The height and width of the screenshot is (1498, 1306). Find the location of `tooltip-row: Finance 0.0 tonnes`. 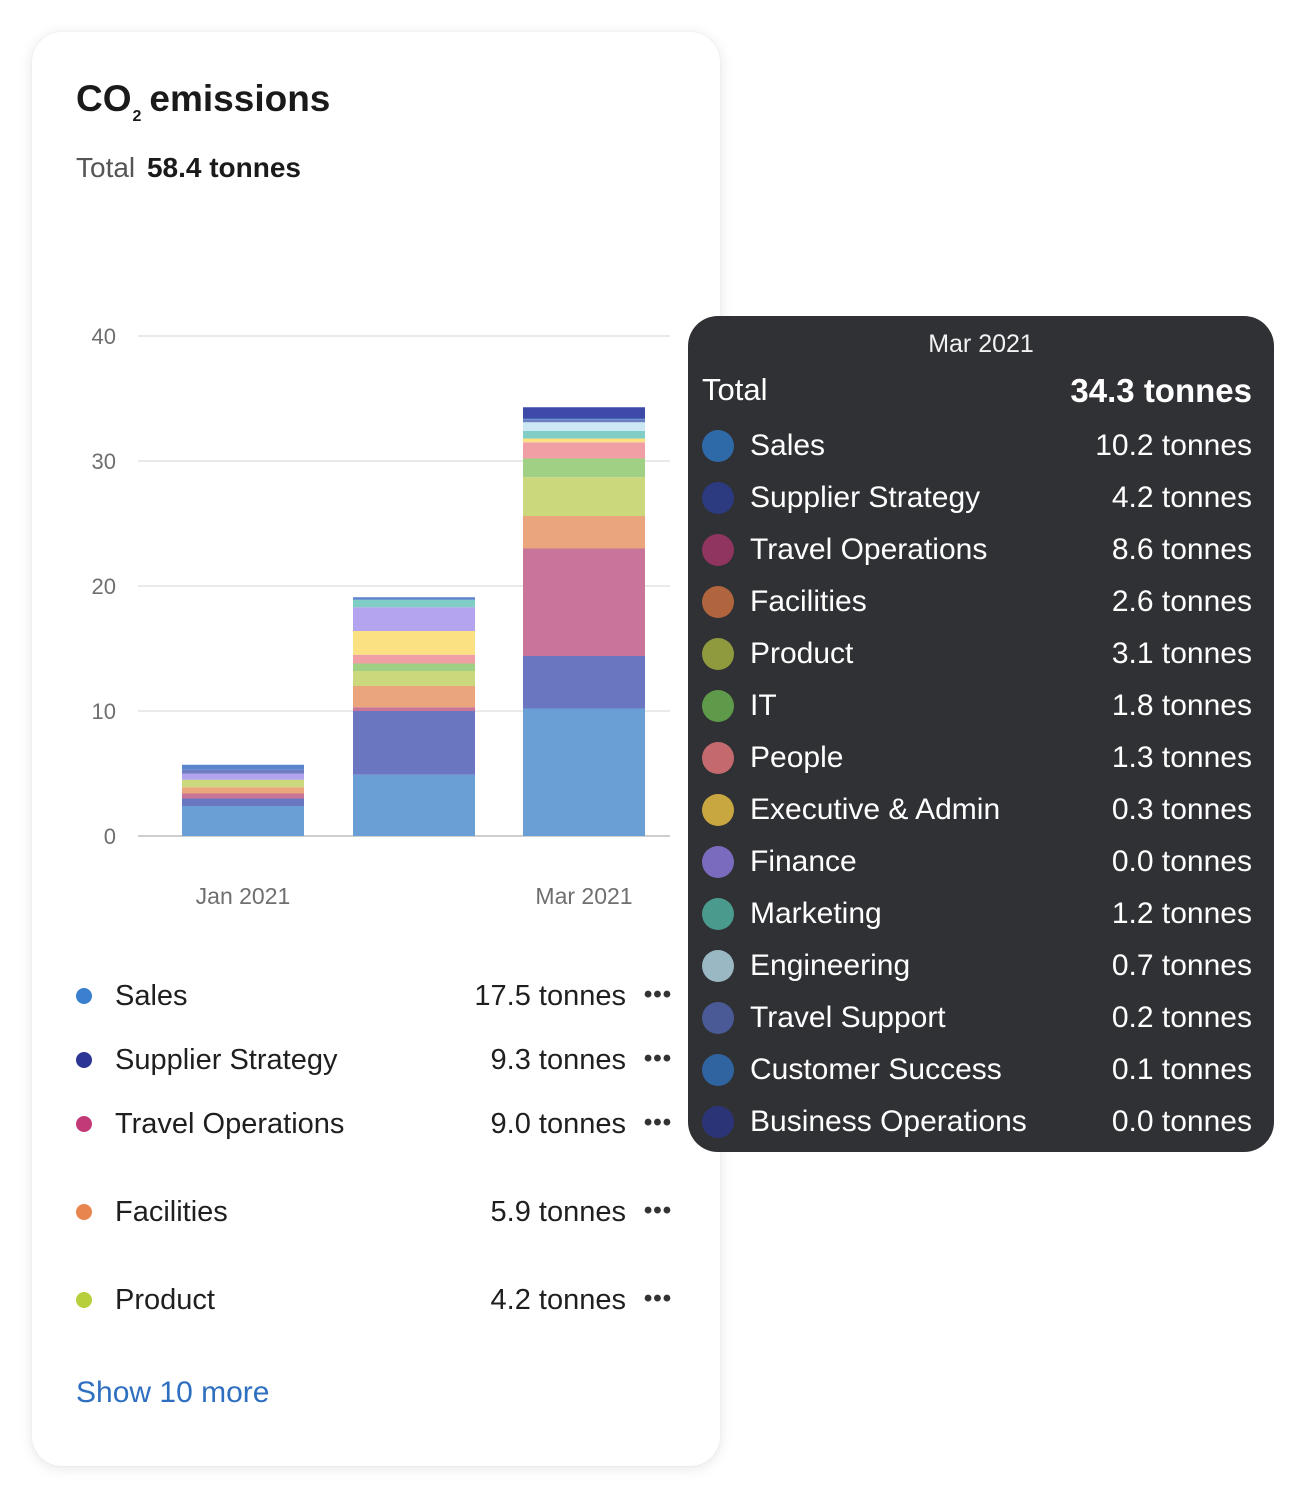

tooltip-row: Finance 0.0 tonnes is located at coordinates (977, 862).